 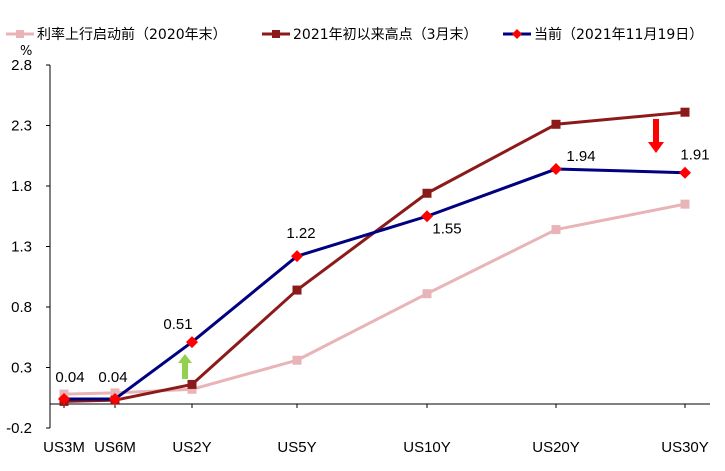 I want to click on data-label: 0.51, so click(x=177, y=324).